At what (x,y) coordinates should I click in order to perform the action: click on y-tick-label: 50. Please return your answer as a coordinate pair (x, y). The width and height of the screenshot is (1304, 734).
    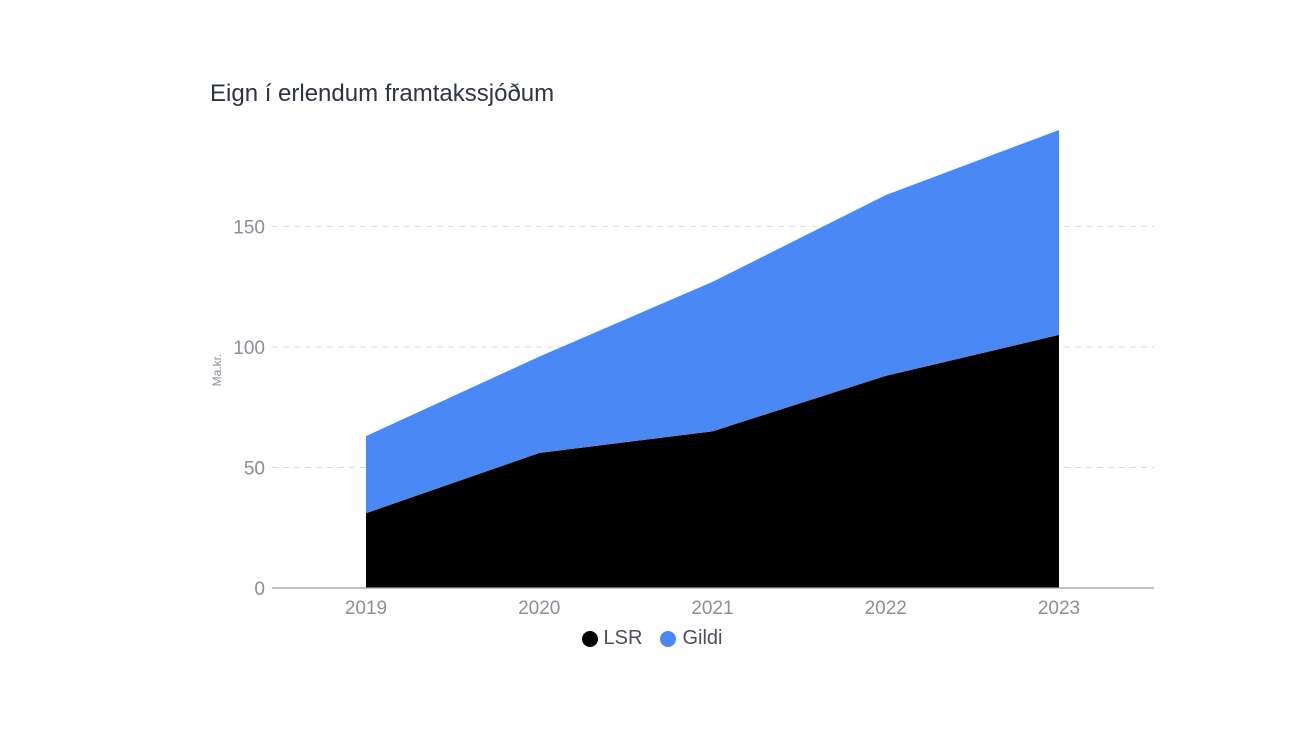
    Looking at the image, I should click on (254, 468).